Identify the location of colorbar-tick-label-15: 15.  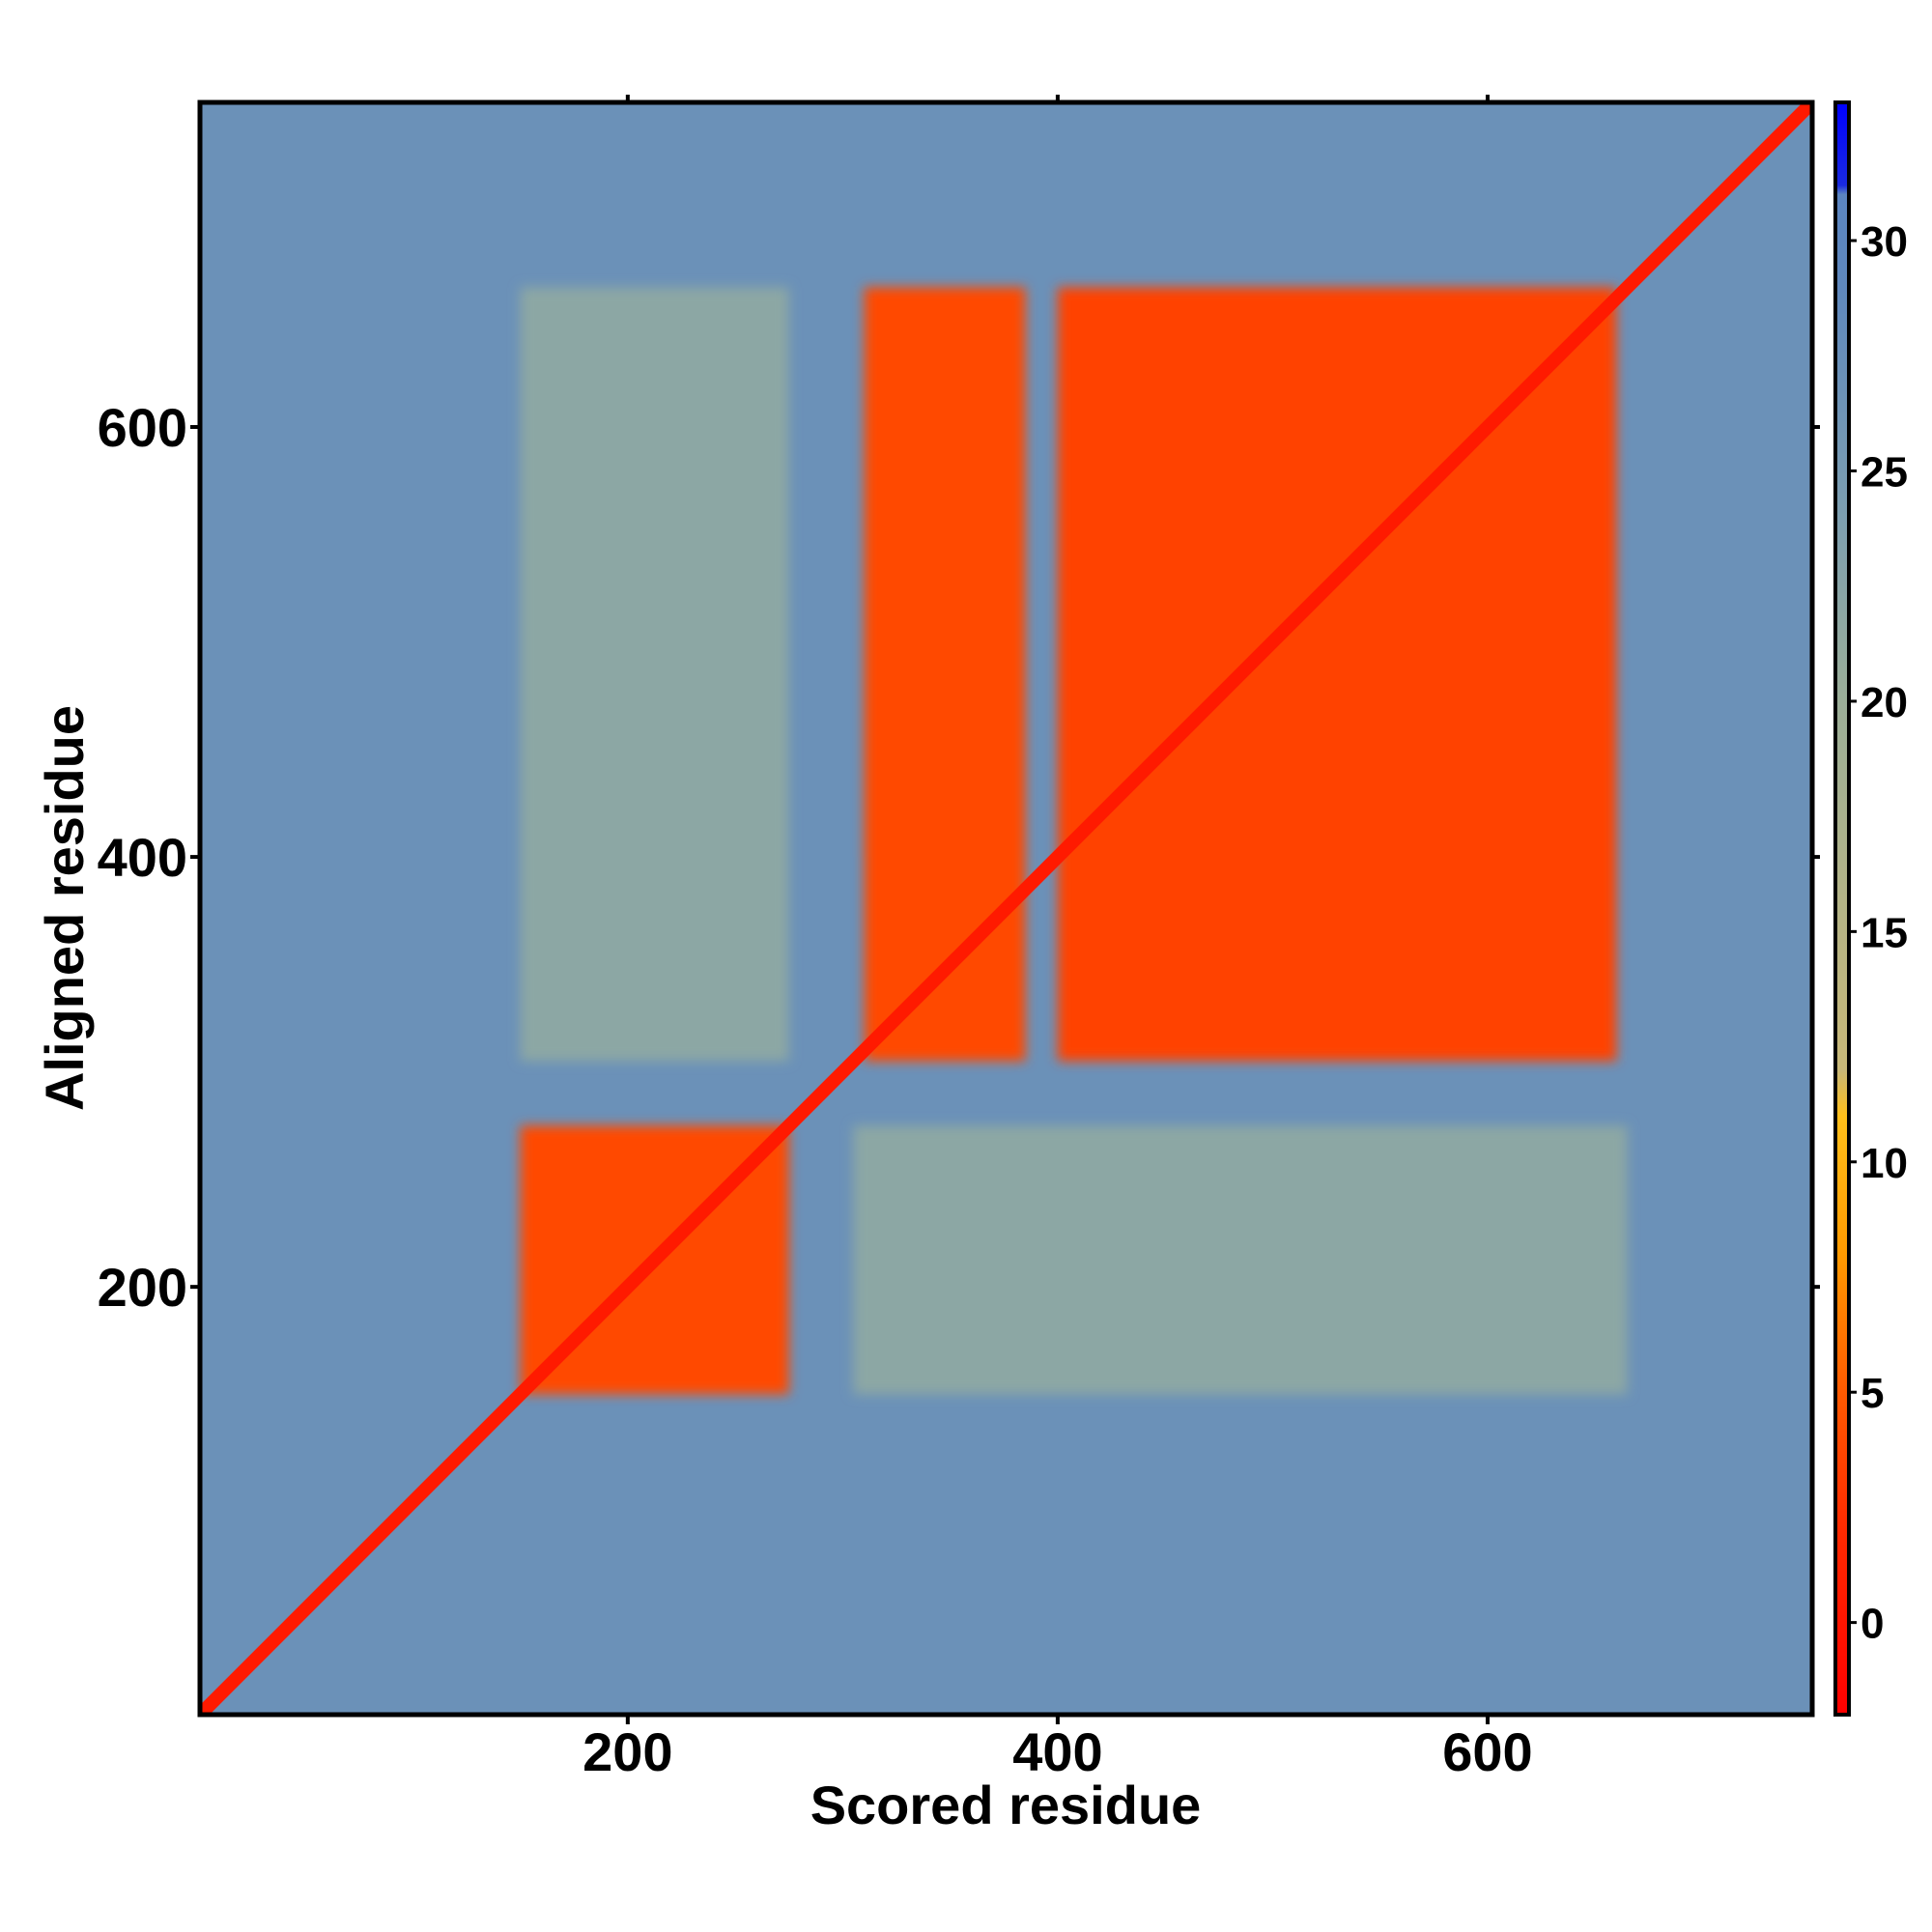
(1884, 932).